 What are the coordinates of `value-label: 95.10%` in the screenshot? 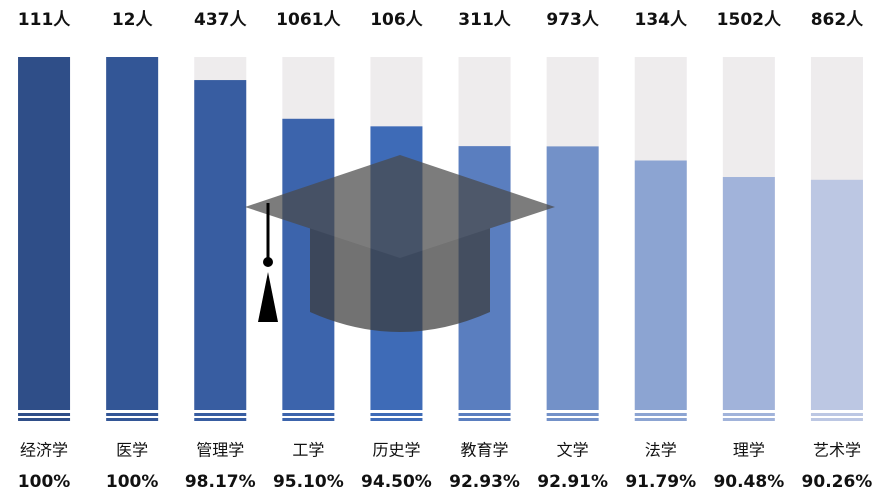 It's located at (308, 482).